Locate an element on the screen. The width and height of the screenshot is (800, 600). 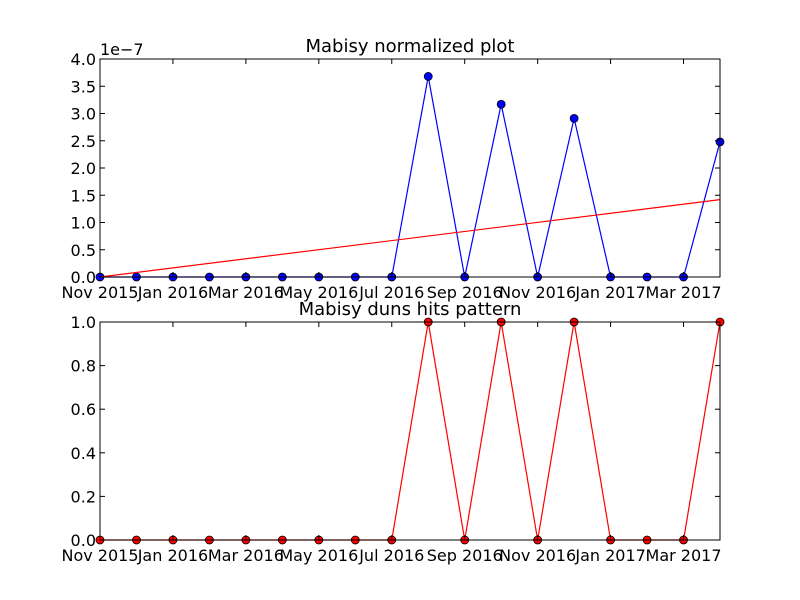
y-tick-label: 4.0 is located at coordinates (83, 59).